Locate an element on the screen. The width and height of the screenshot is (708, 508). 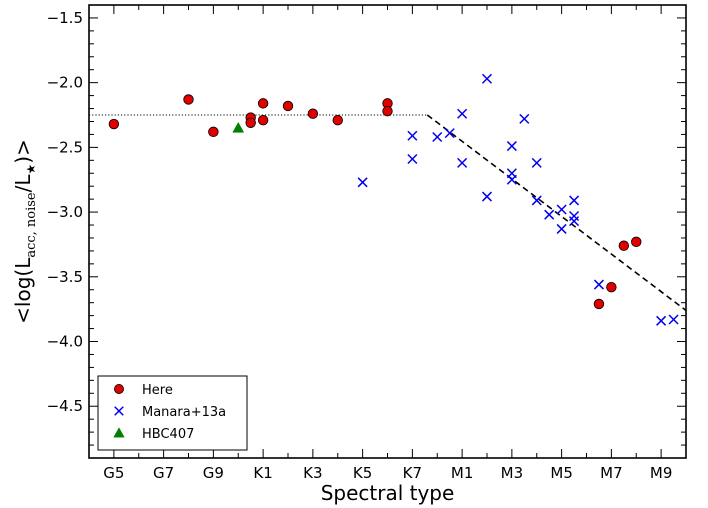
y-axis-title: <log(Lacc, noise/L★)> is located at coordinates (25, 231).